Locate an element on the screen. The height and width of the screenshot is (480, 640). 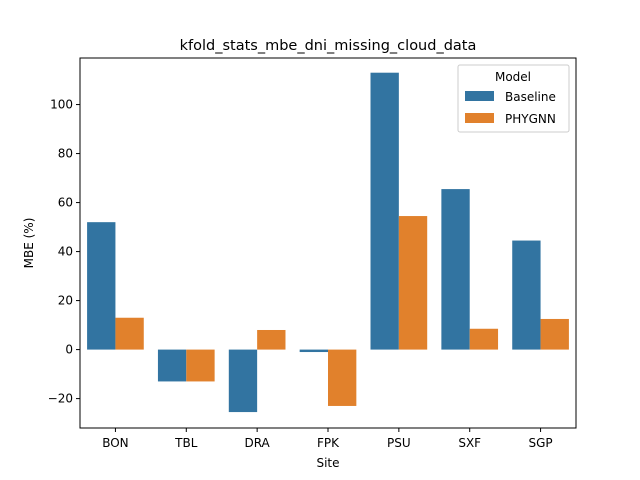
bar-phygnn-psu is located at coordinates (413, 283).